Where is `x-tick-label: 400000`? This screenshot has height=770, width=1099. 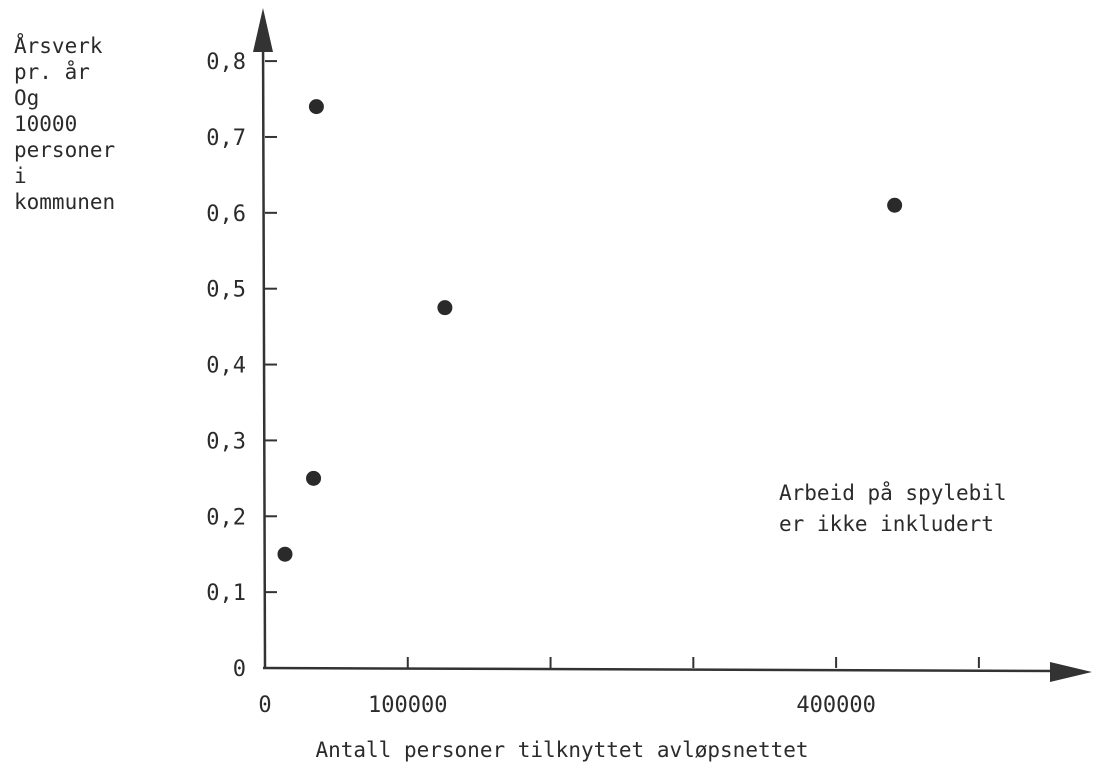 x-tick-label: 400000 is located at coordinates (835, 705).